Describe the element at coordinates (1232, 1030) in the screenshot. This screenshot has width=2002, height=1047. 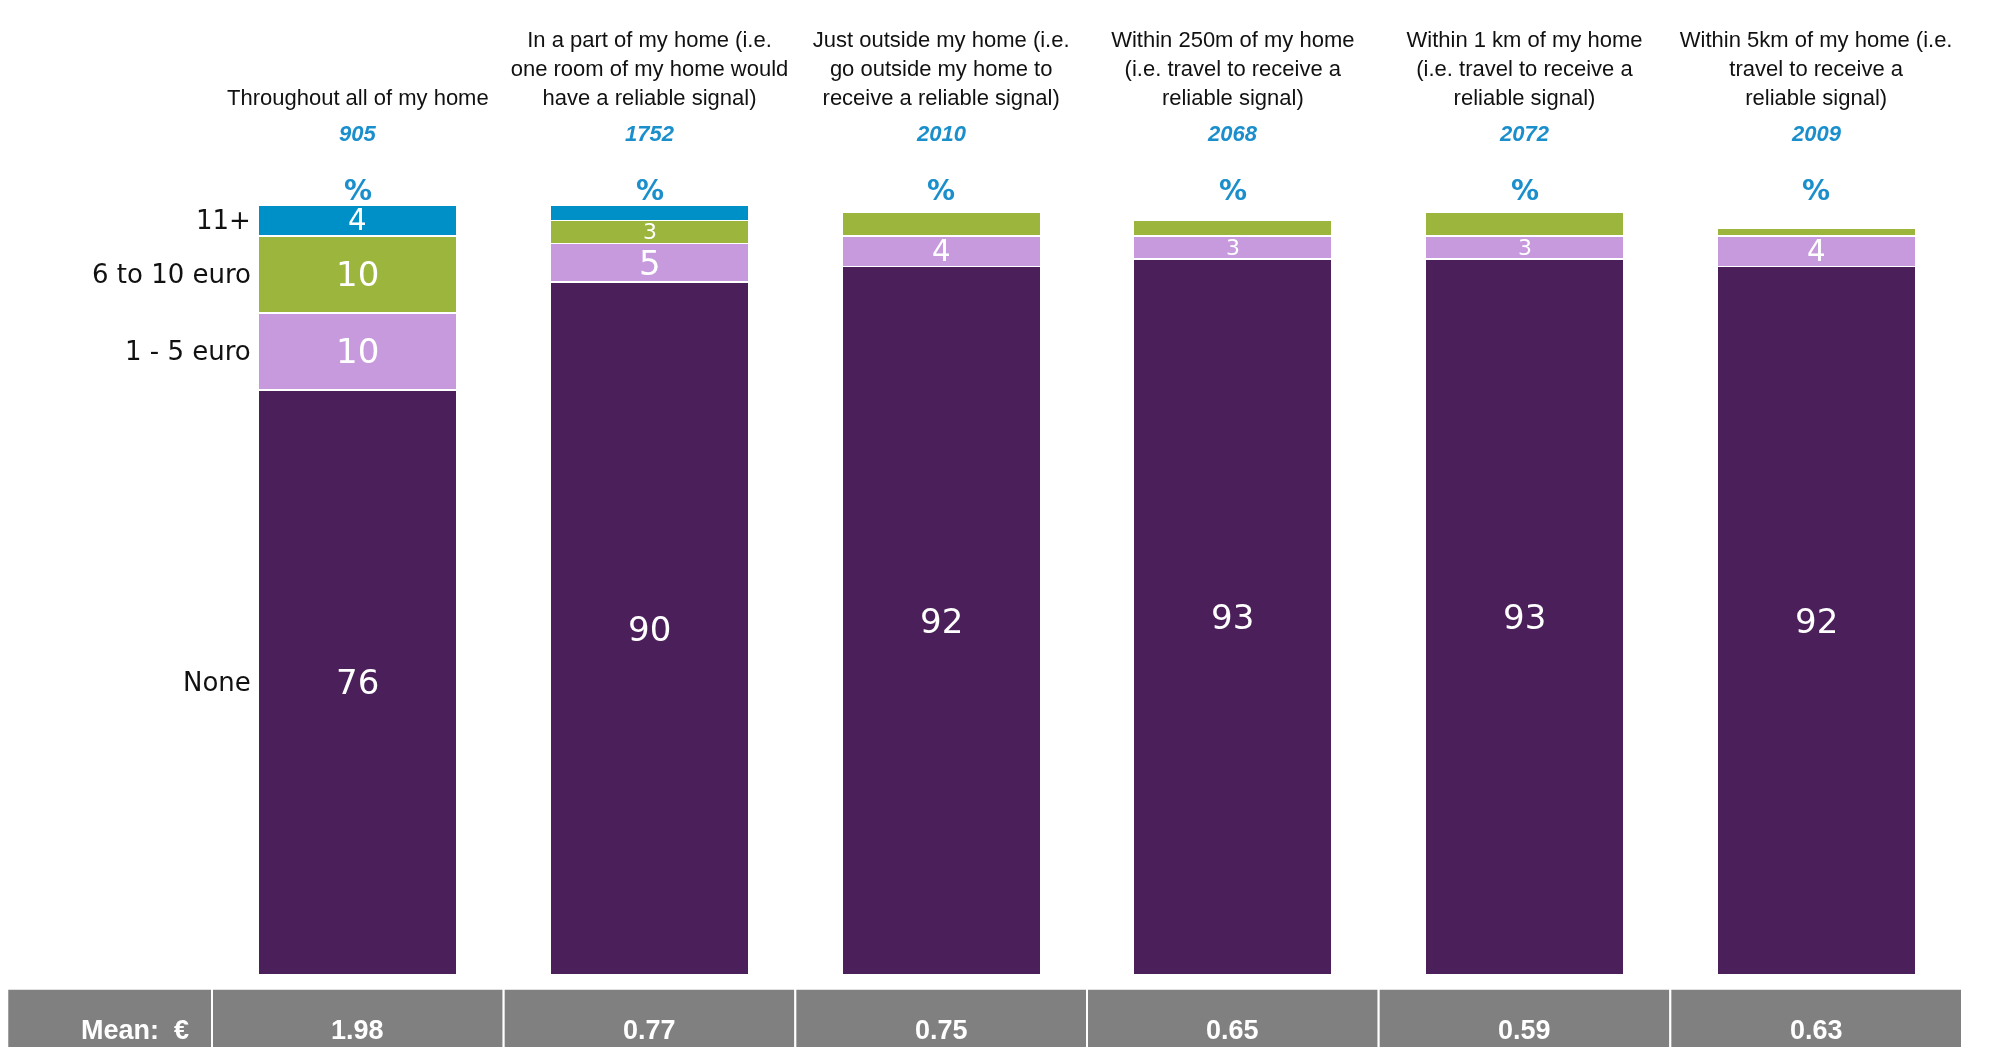
I see `text: 0.65` at that location.